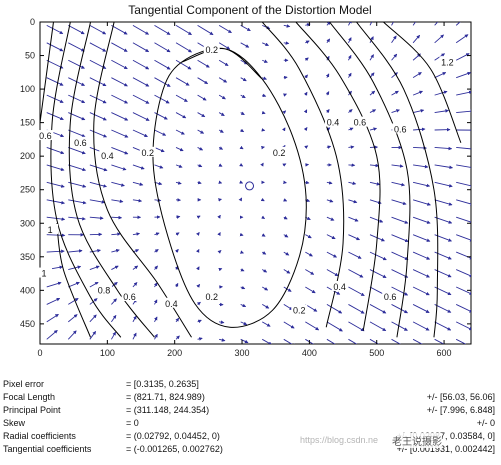 This screenshot has height=465, width=501. What do you see at coordinates (32, 22) in the screenshot?
I see `y-tick-label: 0` at bounding box center [32, 22].